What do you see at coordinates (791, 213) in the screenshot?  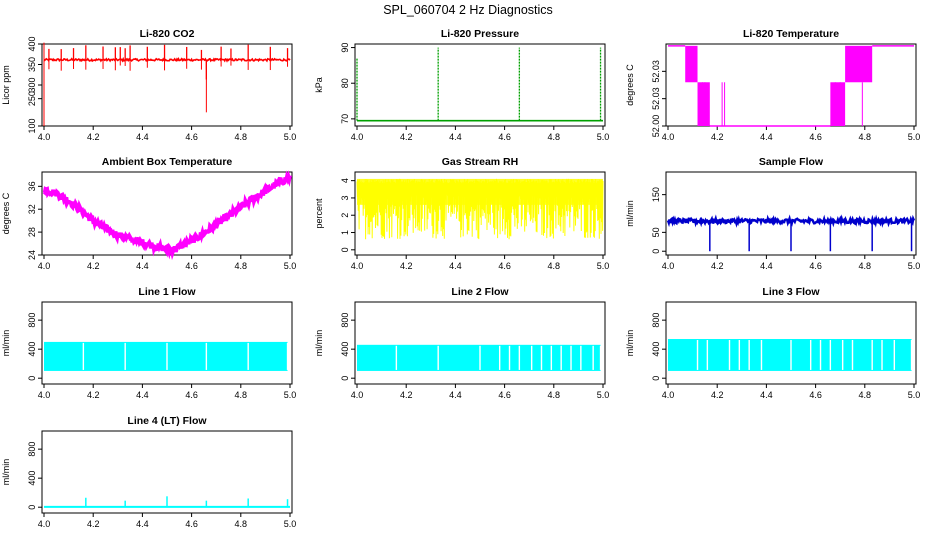 I see `panel-6-frame` at bounding box center [791, 213].